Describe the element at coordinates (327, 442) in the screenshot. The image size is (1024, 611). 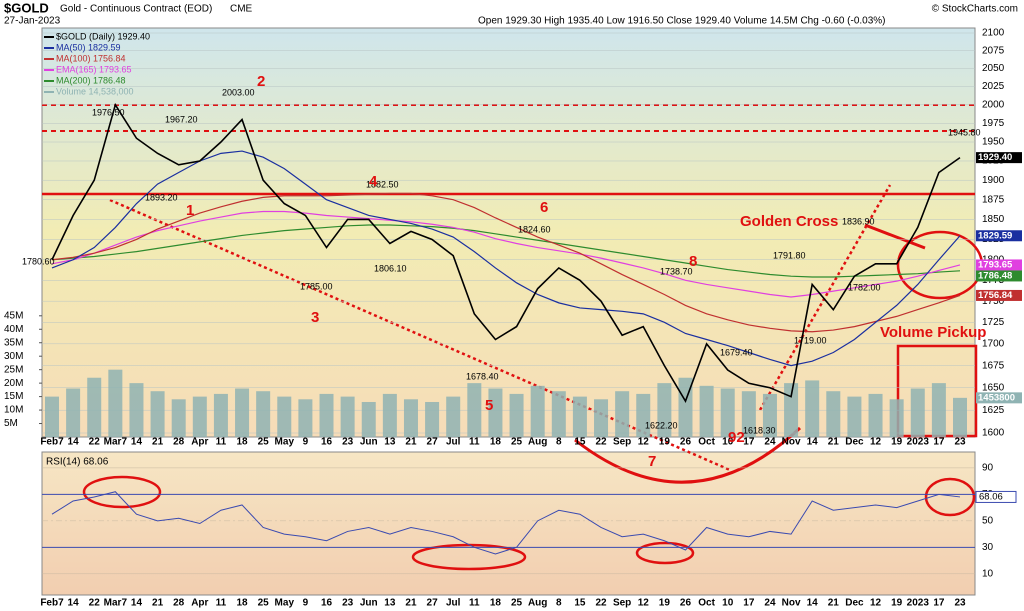
I see `x-tick-label: 16` at that location.